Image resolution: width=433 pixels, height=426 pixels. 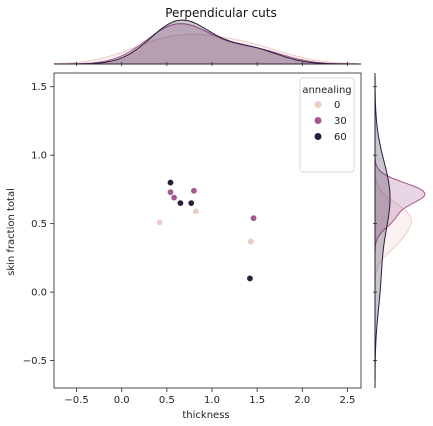 What do you see at coordinates (340, 121) in the screenshot?
I see `legend-label: 30` at bounding box center [340, 121].